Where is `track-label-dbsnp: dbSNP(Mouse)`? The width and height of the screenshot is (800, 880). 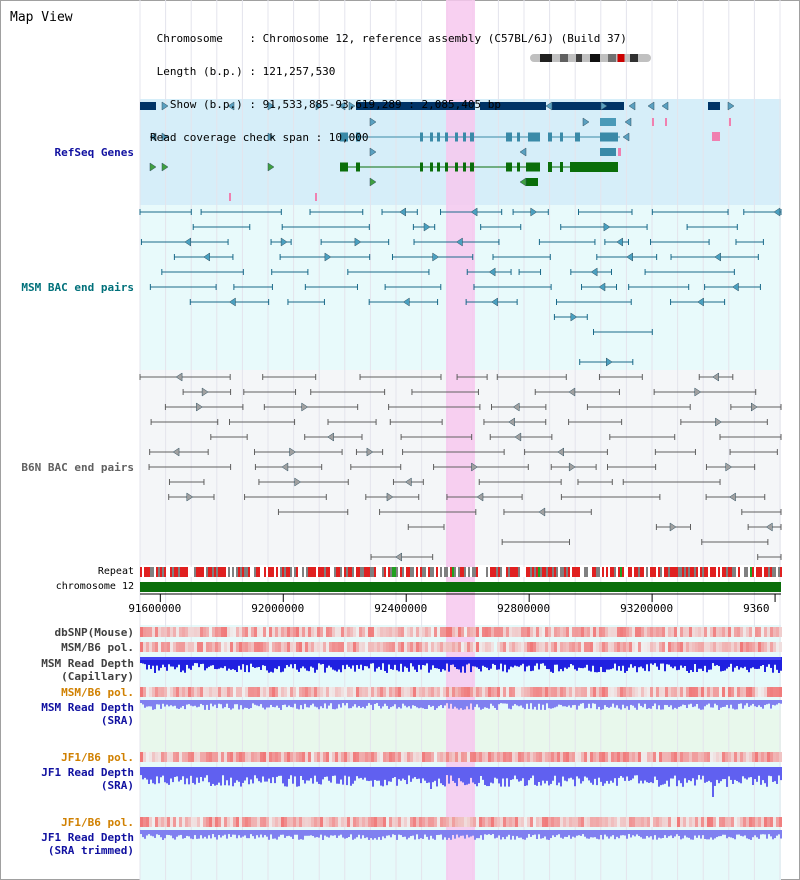 track-label-dbsnp: dbSNP(Mouse) is located at coordinates (94, 632).